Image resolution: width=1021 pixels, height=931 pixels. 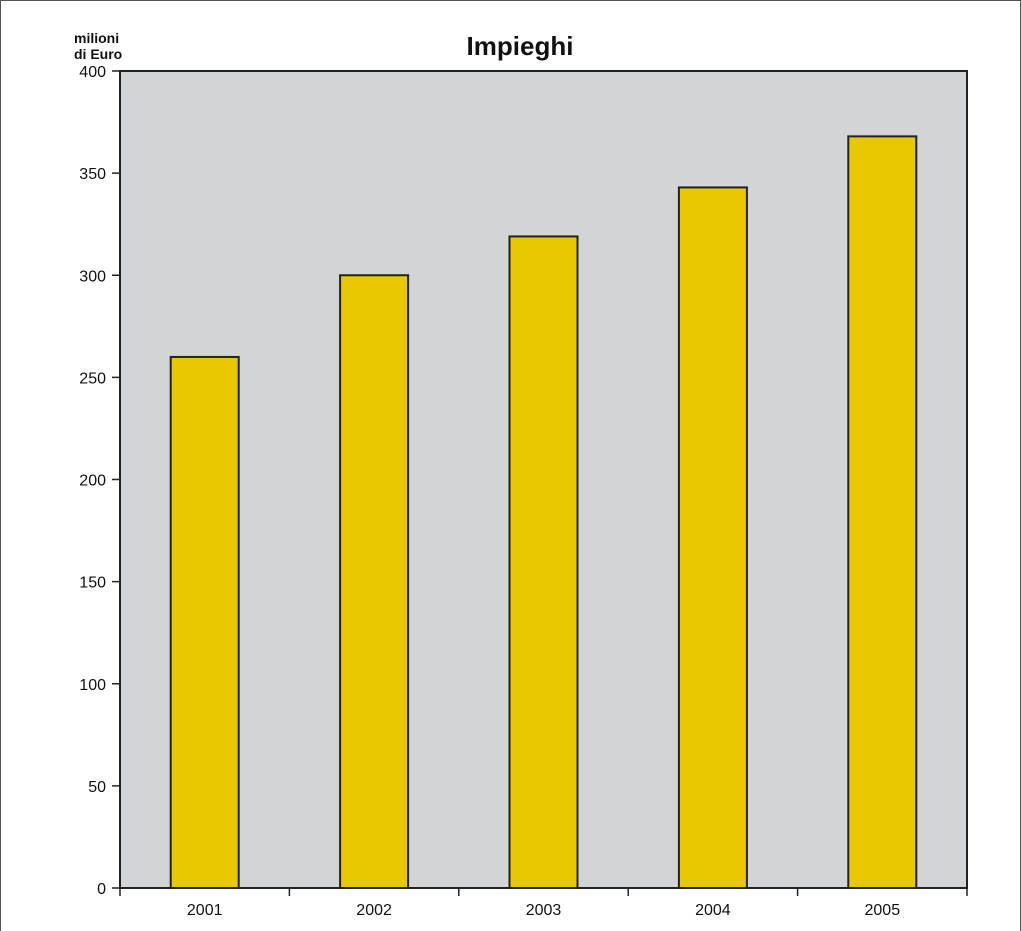 I want to click on bar-2001, so click(x=204, y=622).